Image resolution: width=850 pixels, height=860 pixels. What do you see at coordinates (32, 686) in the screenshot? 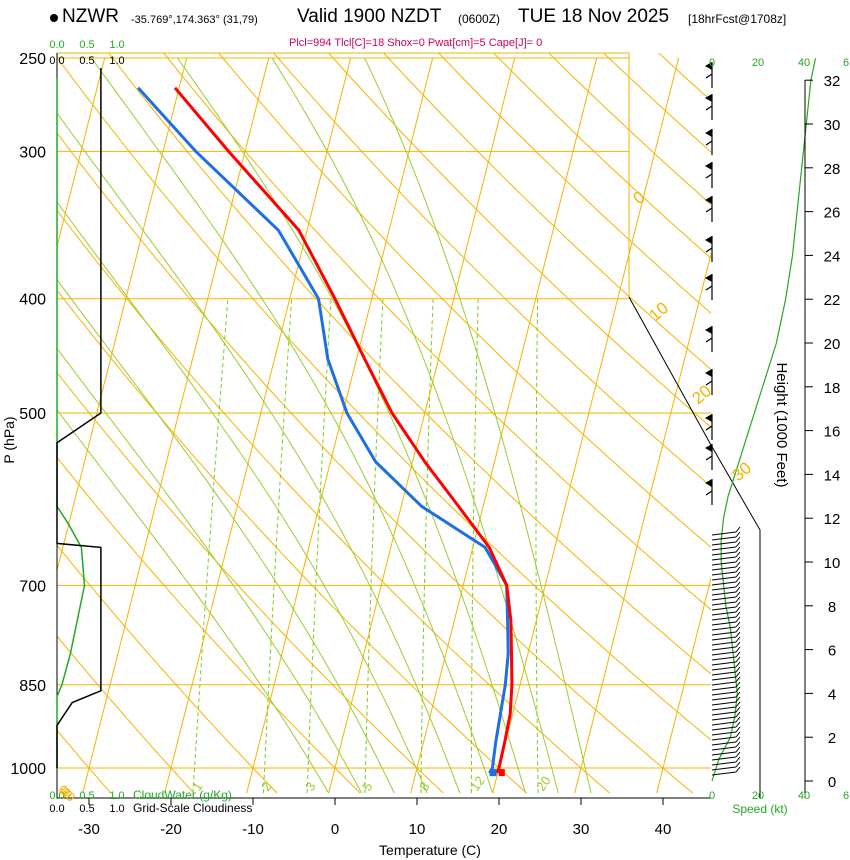
I see `pressure-tick-label: 850` at bounding box center [32, 686].